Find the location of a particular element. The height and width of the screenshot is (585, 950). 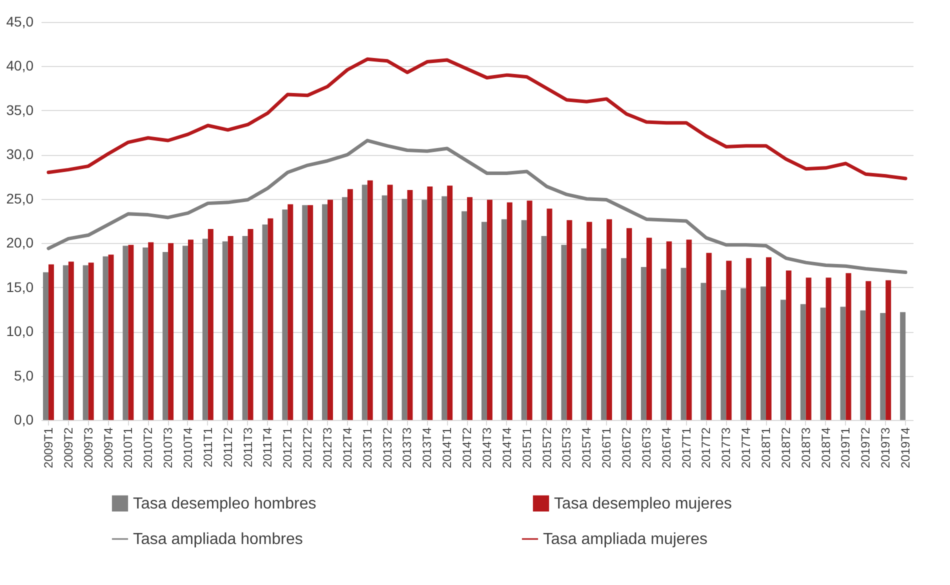

x-tick-label: 2015T4 is located at coordinates (587, 447).